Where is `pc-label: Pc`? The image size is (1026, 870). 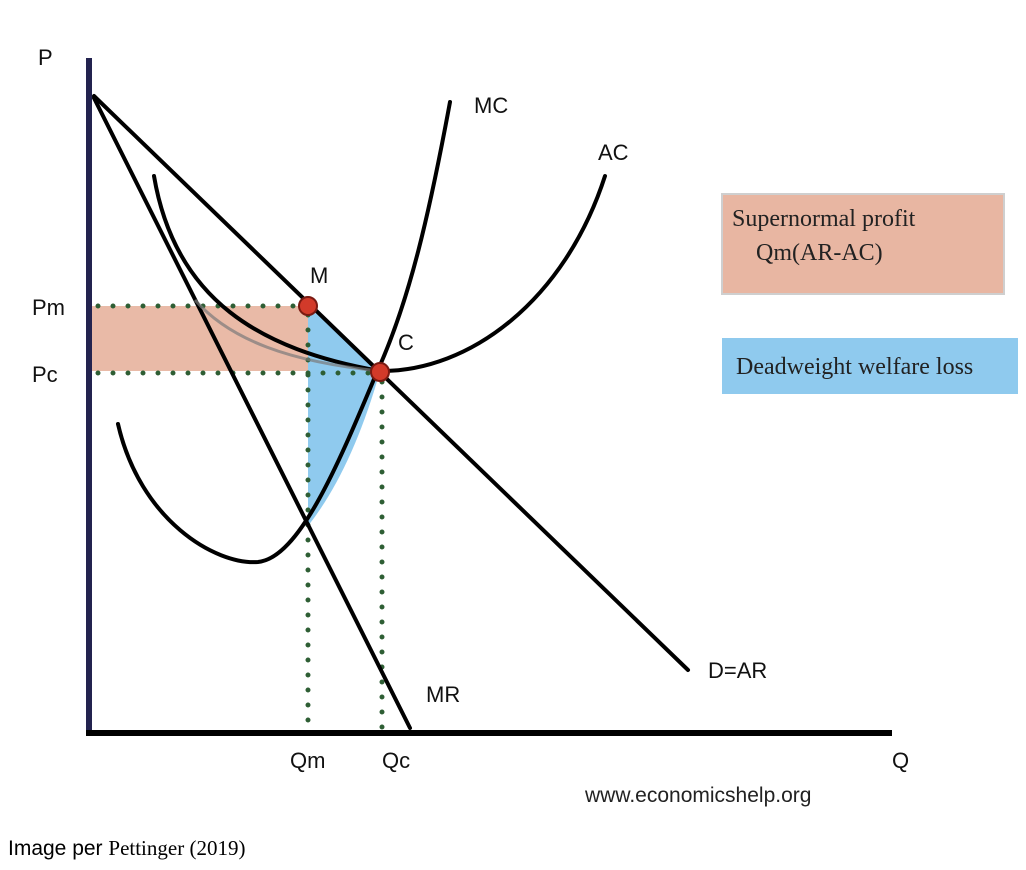
pc-label: Pc is located at coordinates (45, 374).